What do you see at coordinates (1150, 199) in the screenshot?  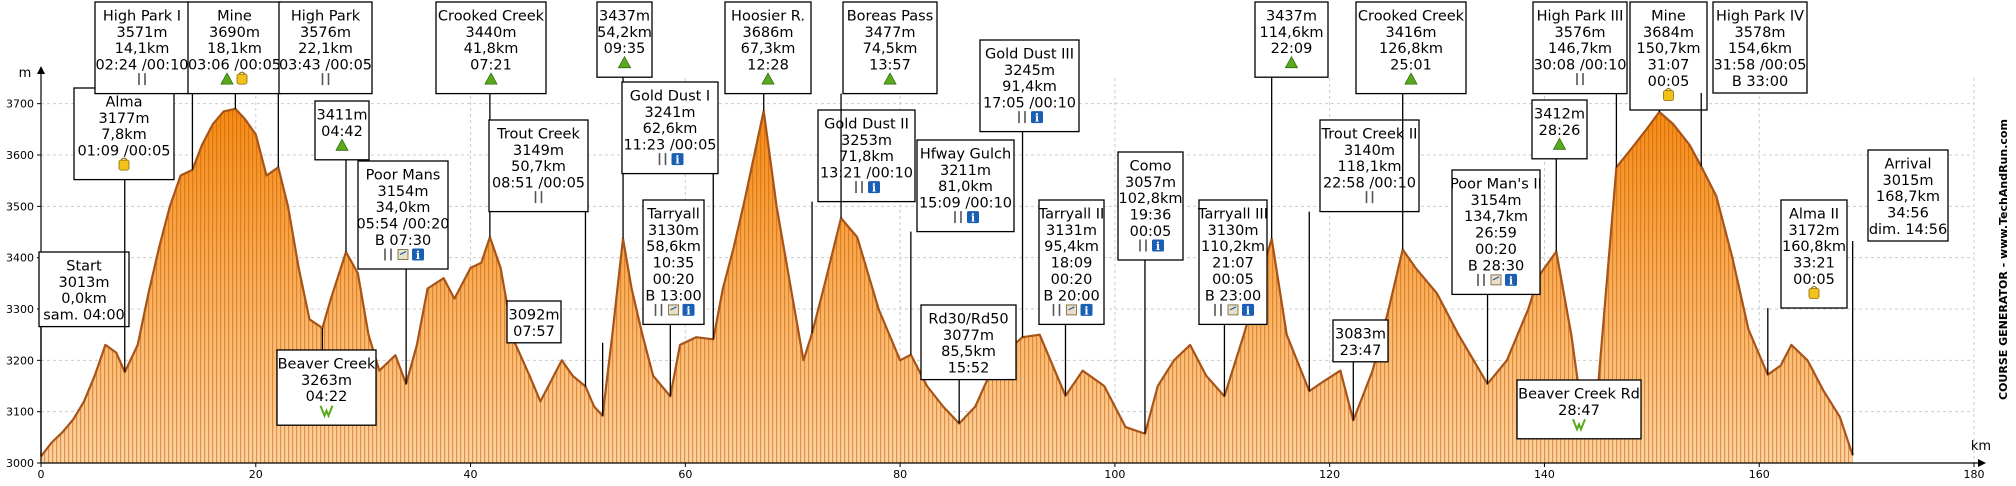 I see `waypoint-label: 102,8km` at bounding box center [1150, 199].